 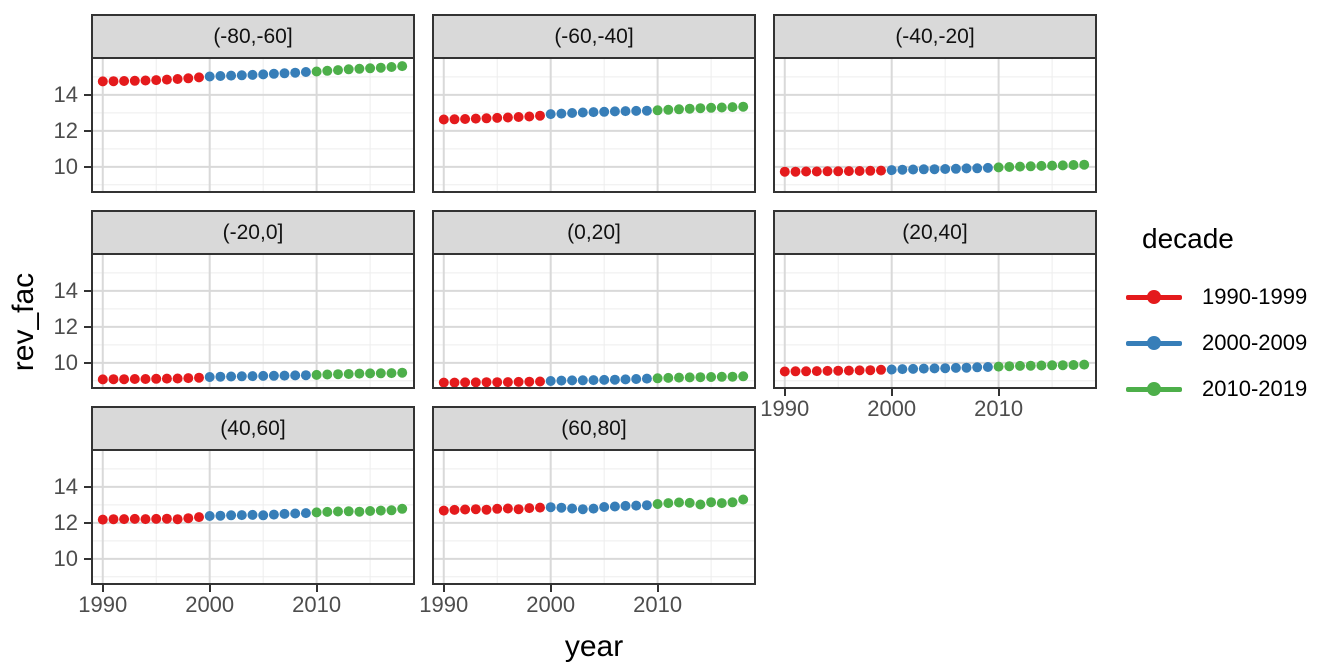 I want to click on facet-strip-label: (60,80], so click(x=594, y=428).